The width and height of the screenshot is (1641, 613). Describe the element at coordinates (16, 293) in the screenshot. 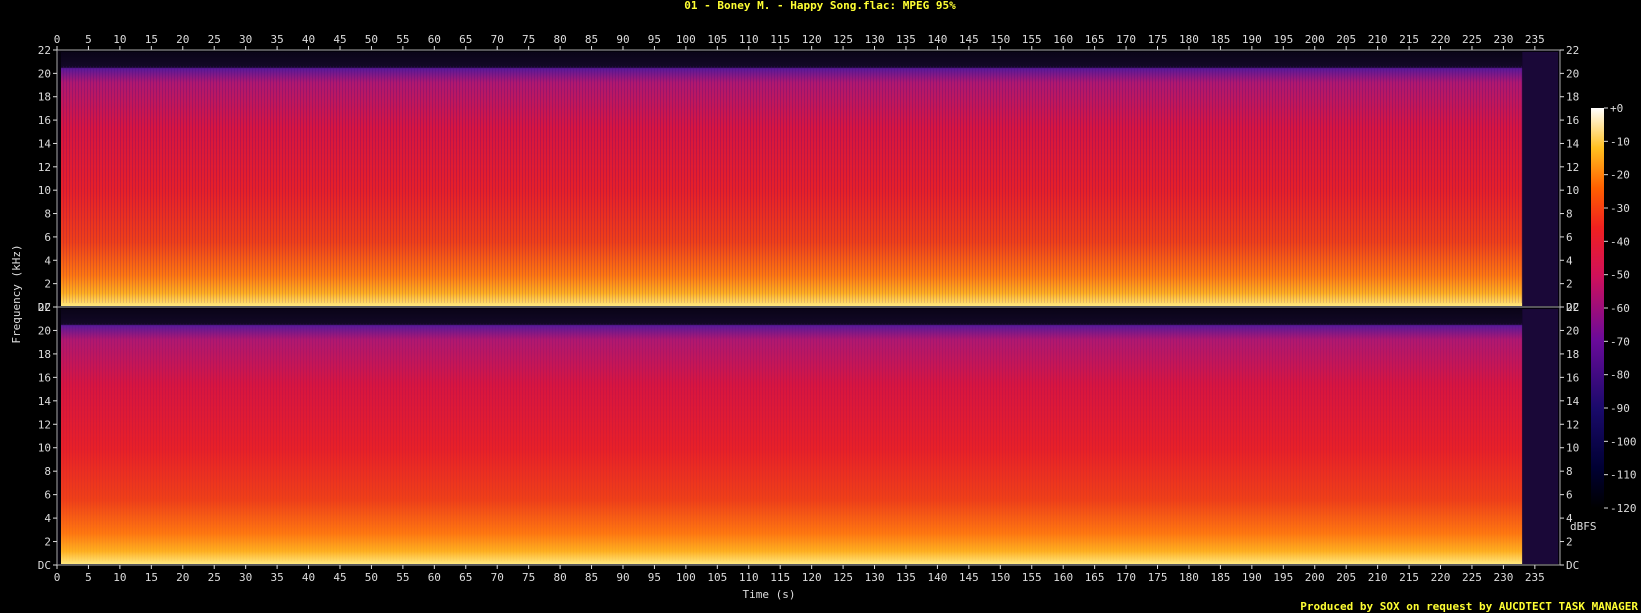

I see `y-axis-label: Frequency (kHz)` at that location.